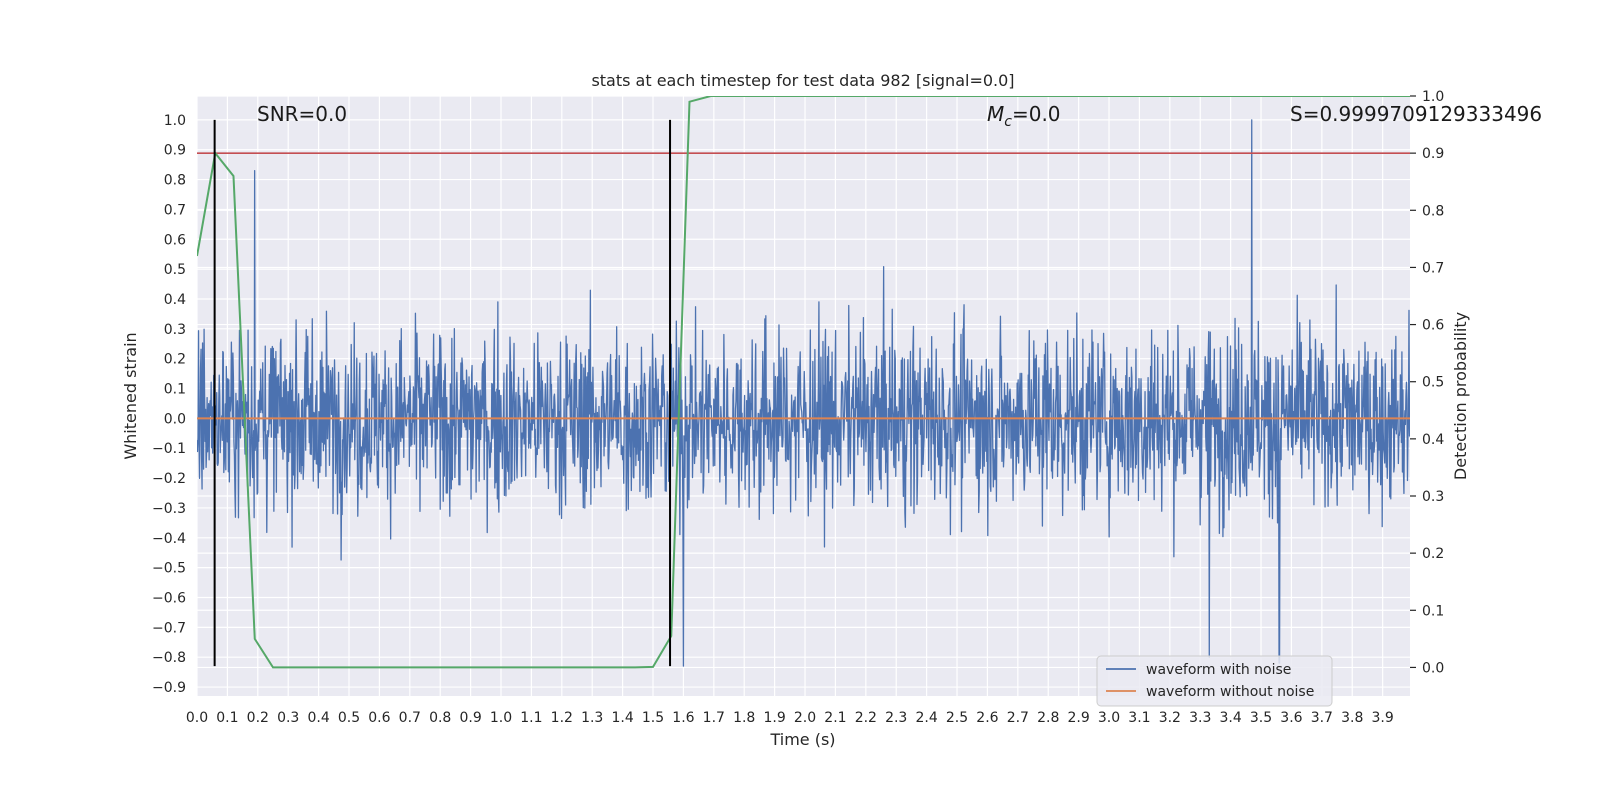 This screenshot has width=1600, height=800. I want to click on y2-tick-label: 0.6, so click(1433, 326).